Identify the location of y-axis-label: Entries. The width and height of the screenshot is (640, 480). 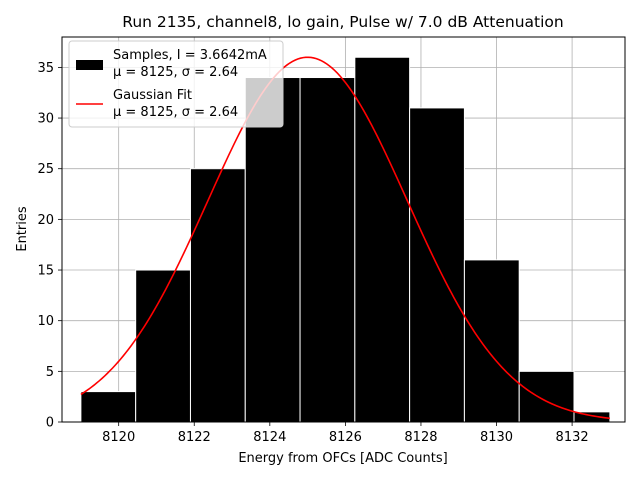
(22, 229).